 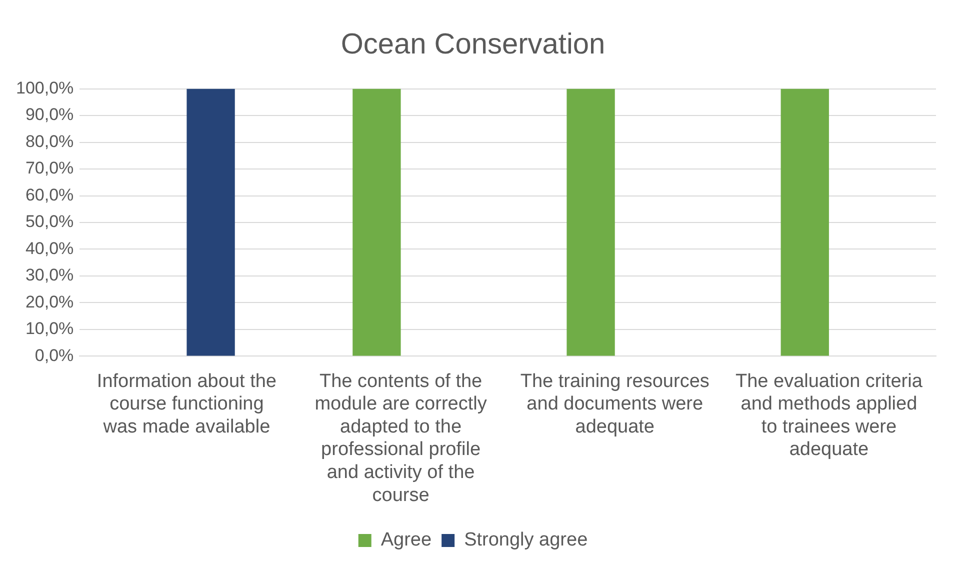 What do you see at coordinates (49, 328) in the screenshot?
I see `y-tick-label: 10,0%` at bounding box center [49, 328].